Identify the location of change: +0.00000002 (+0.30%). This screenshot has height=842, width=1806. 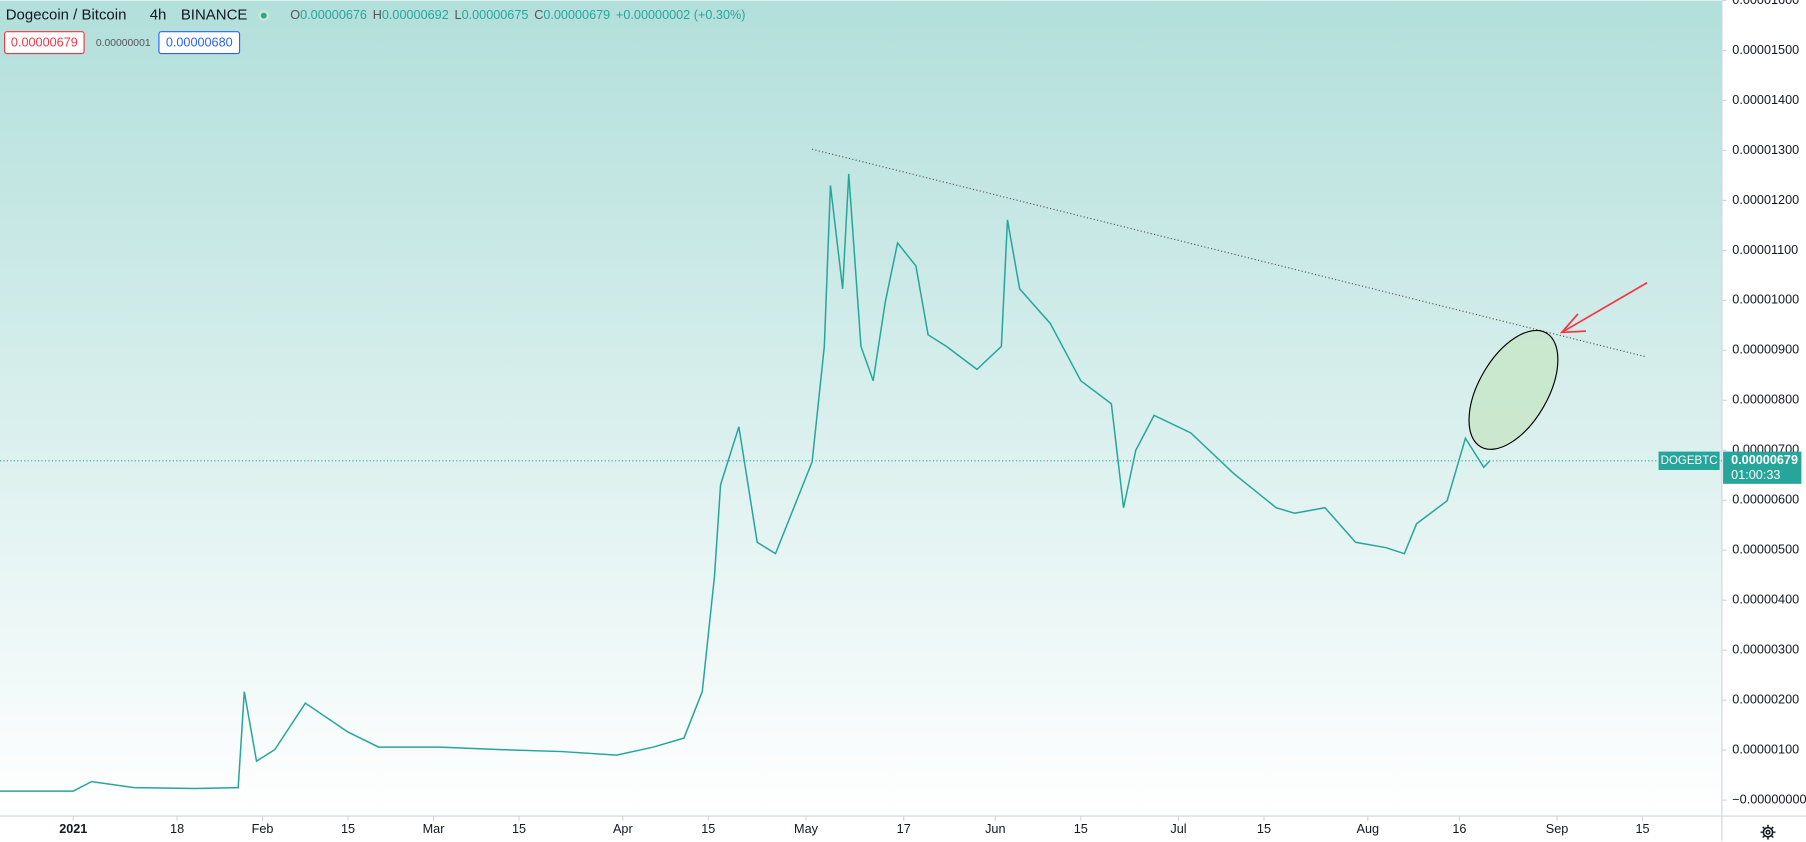
(680, 15).